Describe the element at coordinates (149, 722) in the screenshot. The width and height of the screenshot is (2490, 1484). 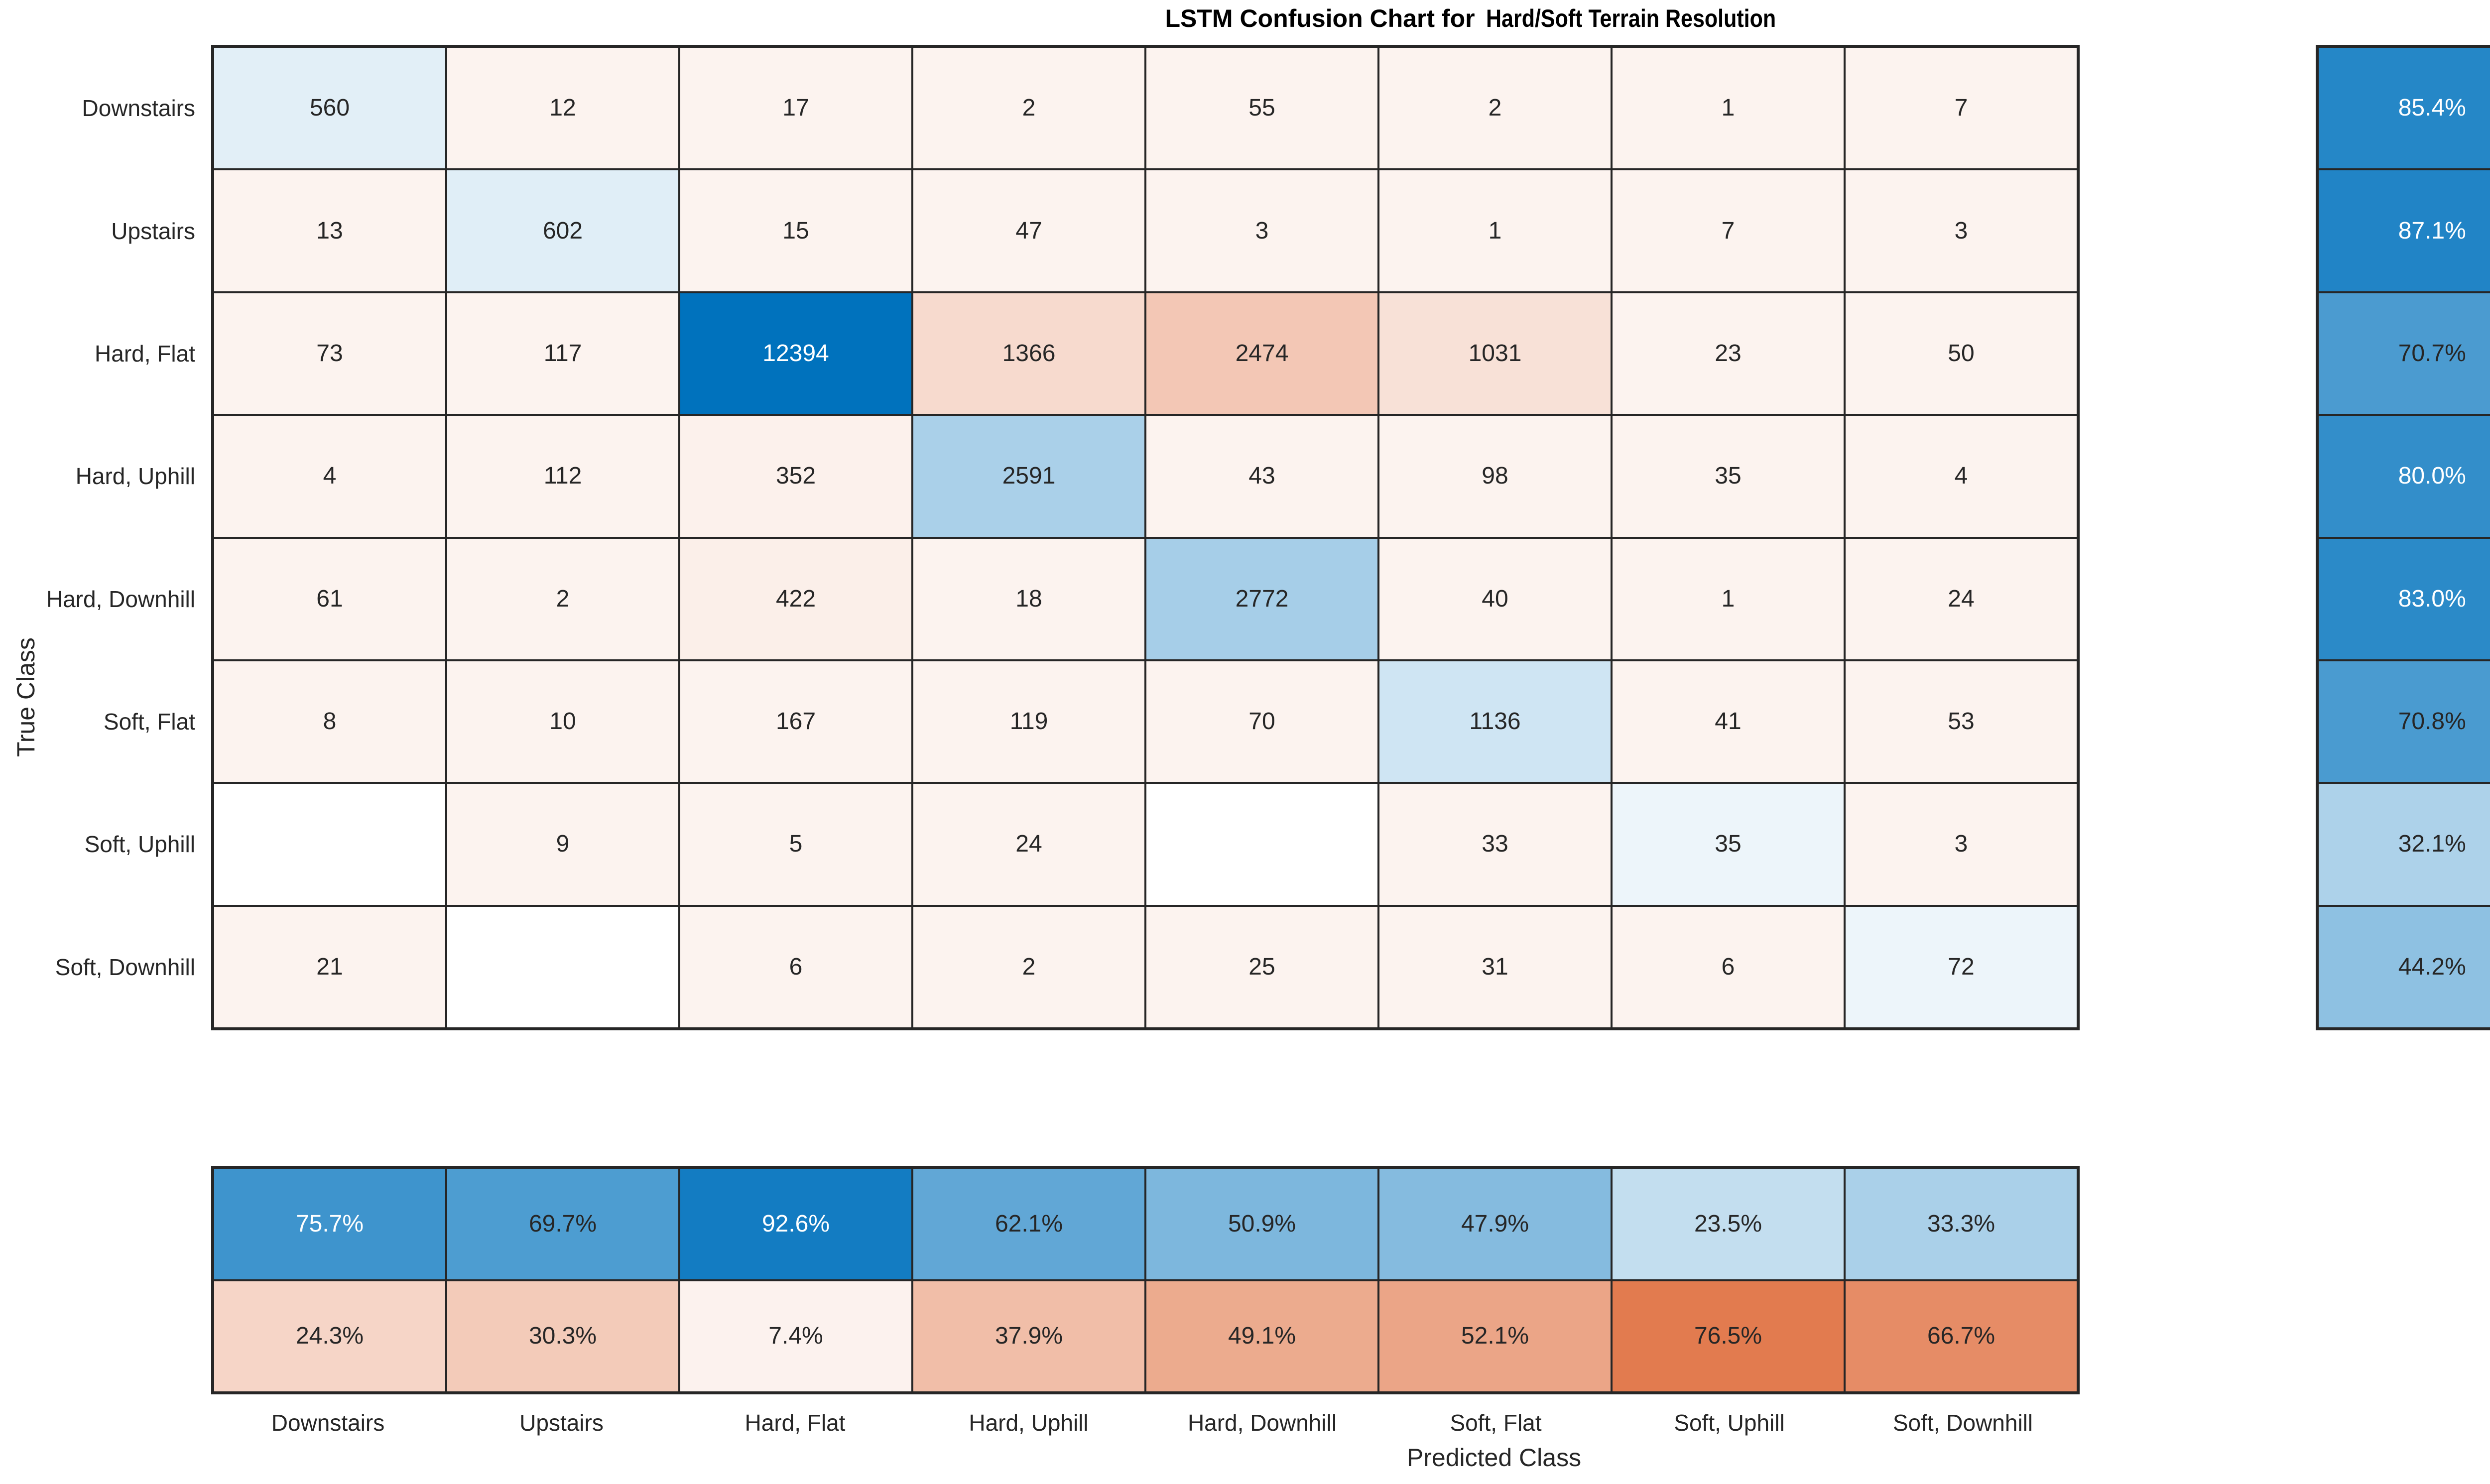
I see `row-label: Soft, Flat` at that location.